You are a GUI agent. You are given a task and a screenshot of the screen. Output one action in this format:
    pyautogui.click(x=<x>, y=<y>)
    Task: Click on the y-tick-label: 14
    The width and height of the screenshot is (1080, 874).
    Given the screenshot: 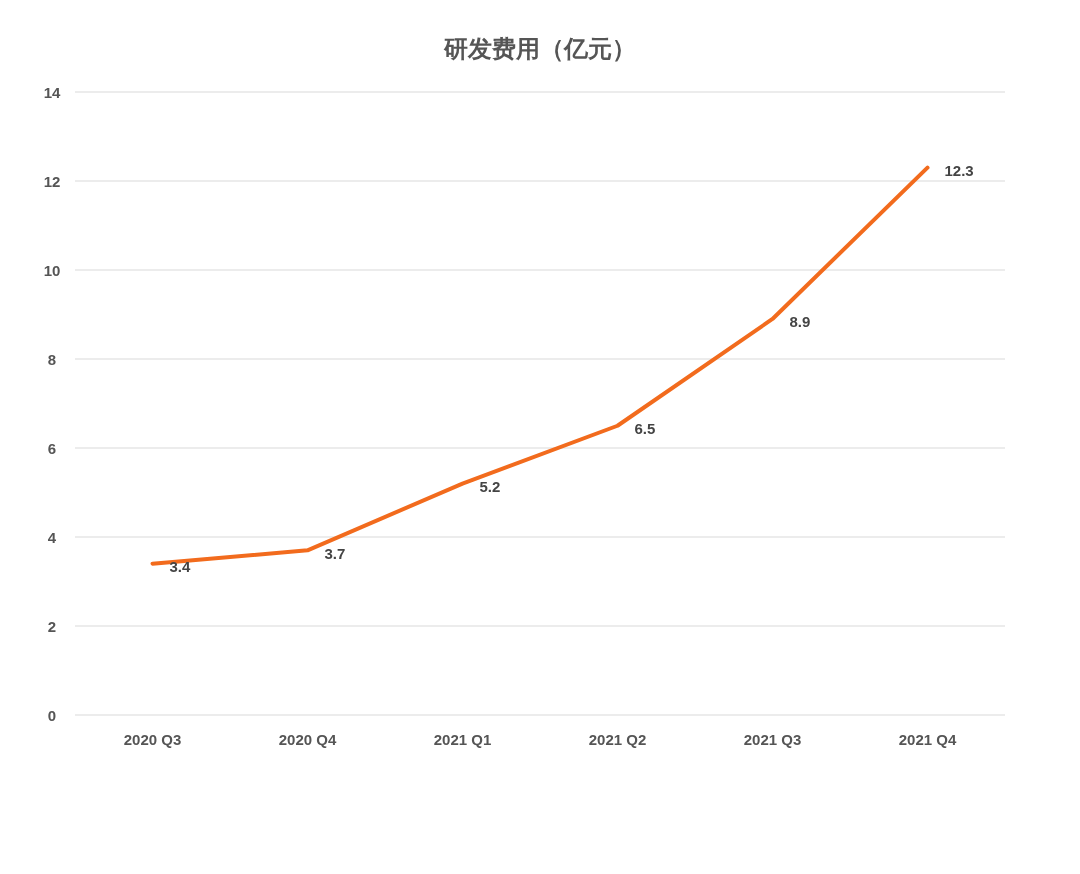 What is the action you would take?
    pyautogui.click(x=52, y=92)
    